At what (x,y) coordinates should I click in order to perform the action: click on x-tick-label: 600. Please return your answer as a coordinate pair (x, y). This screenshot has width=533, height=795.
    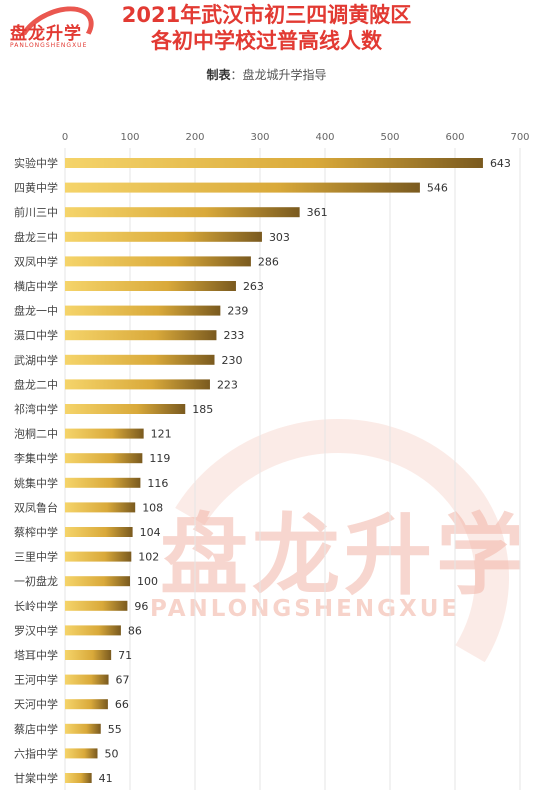
    Looking at the image, I should click on (454, 137).